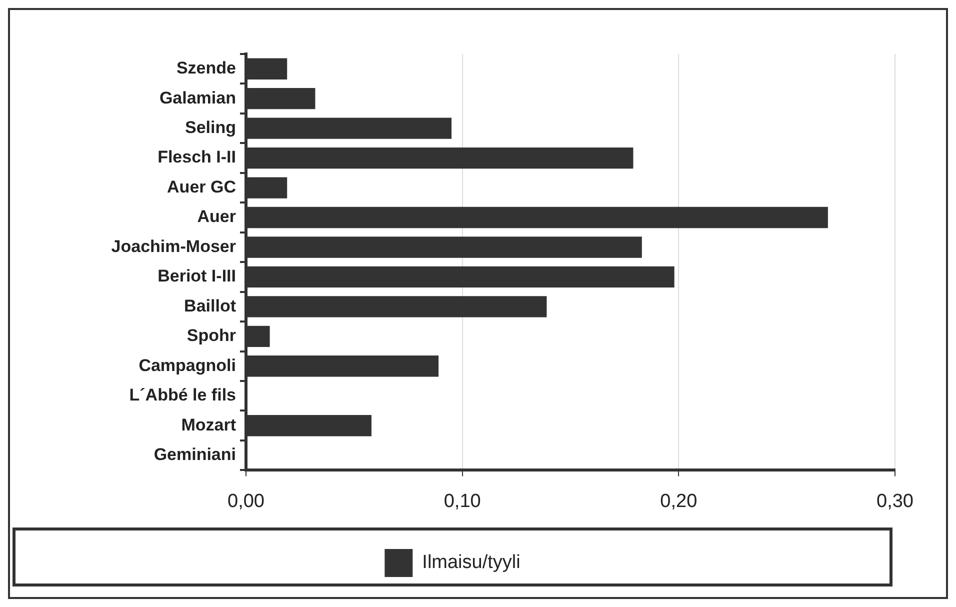 This screenshot has width=956, height=607. Describe the element at coordinates (206, 68) in the screenshot. I see `y-tick-label: Szende` at that location.